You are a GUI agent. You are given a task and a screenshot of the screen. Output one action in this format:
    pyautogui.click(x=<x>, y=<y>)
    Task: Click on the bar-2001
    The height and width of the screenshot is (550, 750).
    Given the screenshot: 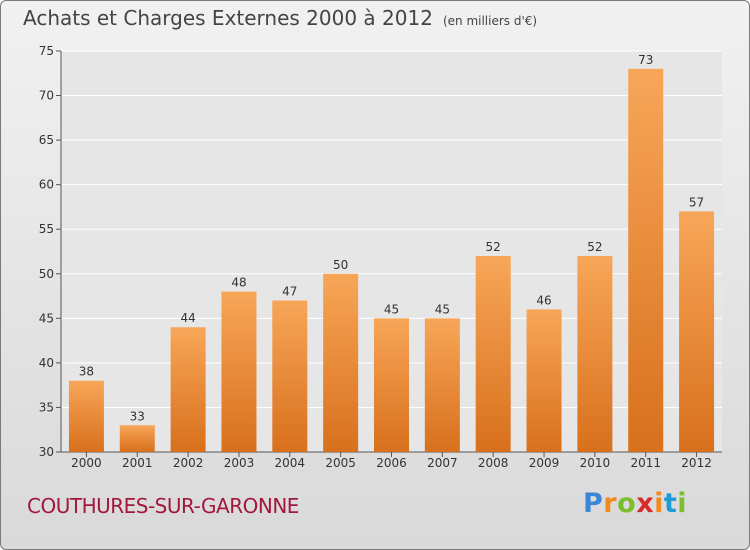 What is the action you would take?
    pyautogui.click(x=137, y=438)
    